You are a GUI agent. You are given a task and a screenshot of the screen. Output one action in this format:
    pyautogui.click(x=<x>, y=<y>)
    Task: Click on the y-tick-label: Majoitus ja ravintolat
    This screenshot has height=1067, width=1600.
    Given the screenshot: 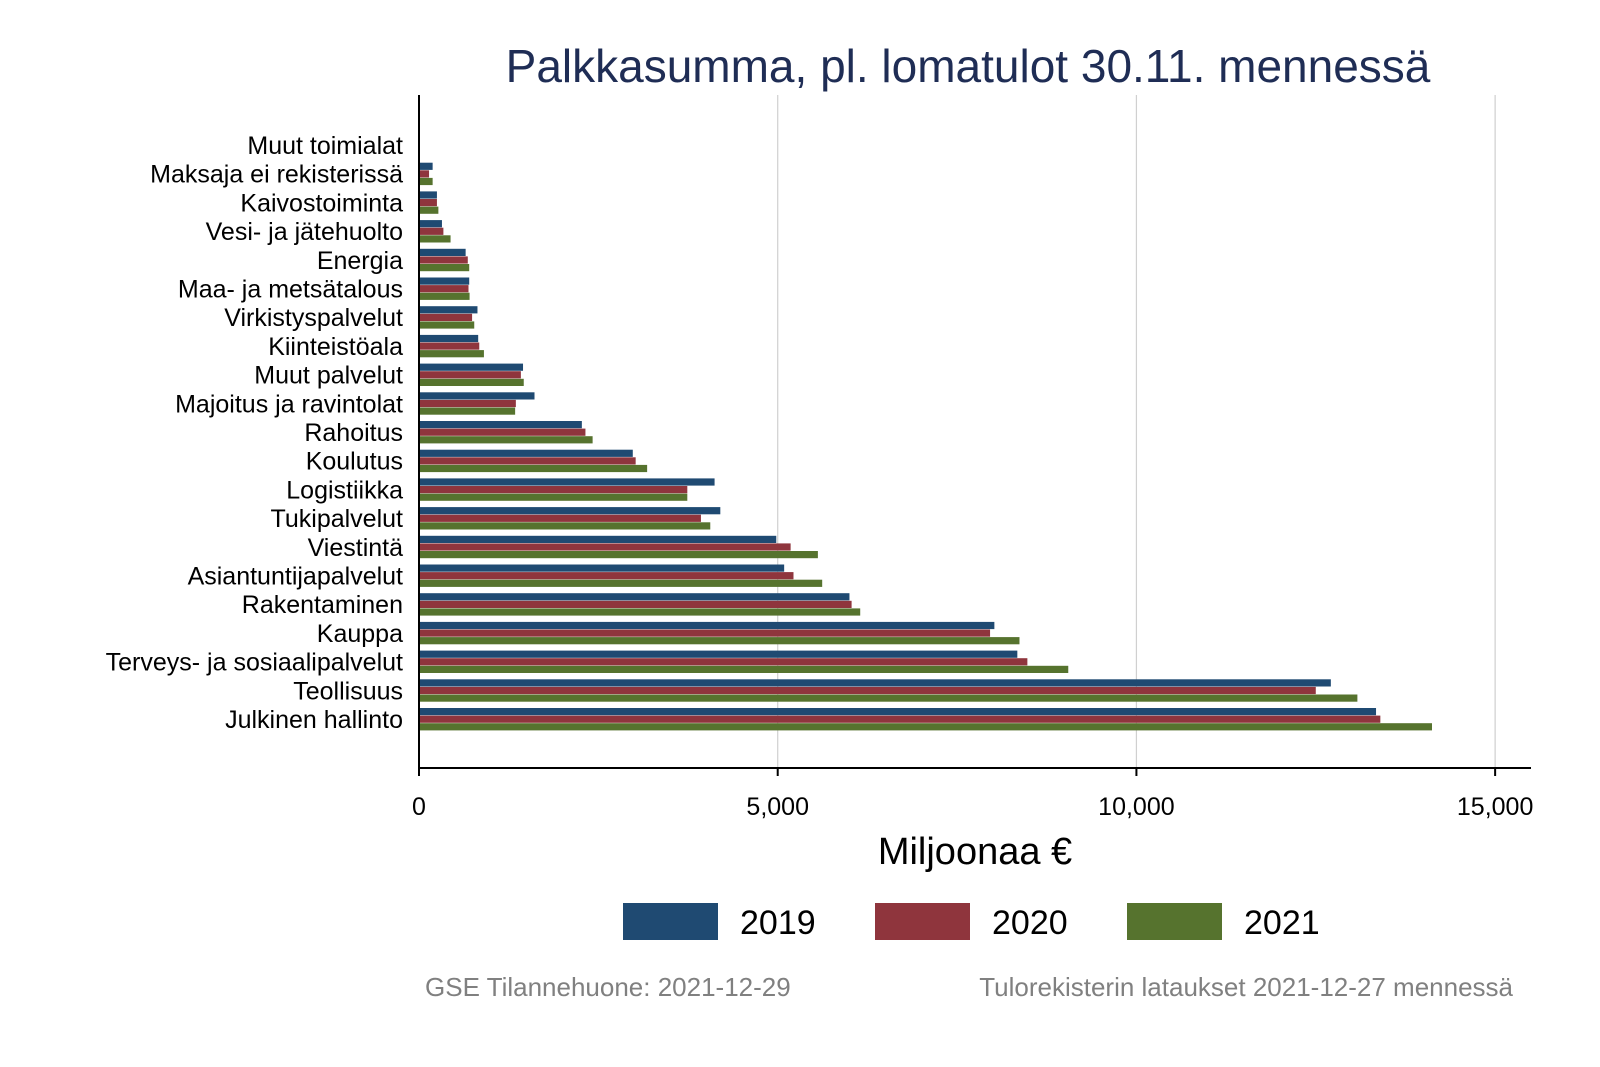 What is the action you would take?
    pyautogui.click(x=289, y=404)
    